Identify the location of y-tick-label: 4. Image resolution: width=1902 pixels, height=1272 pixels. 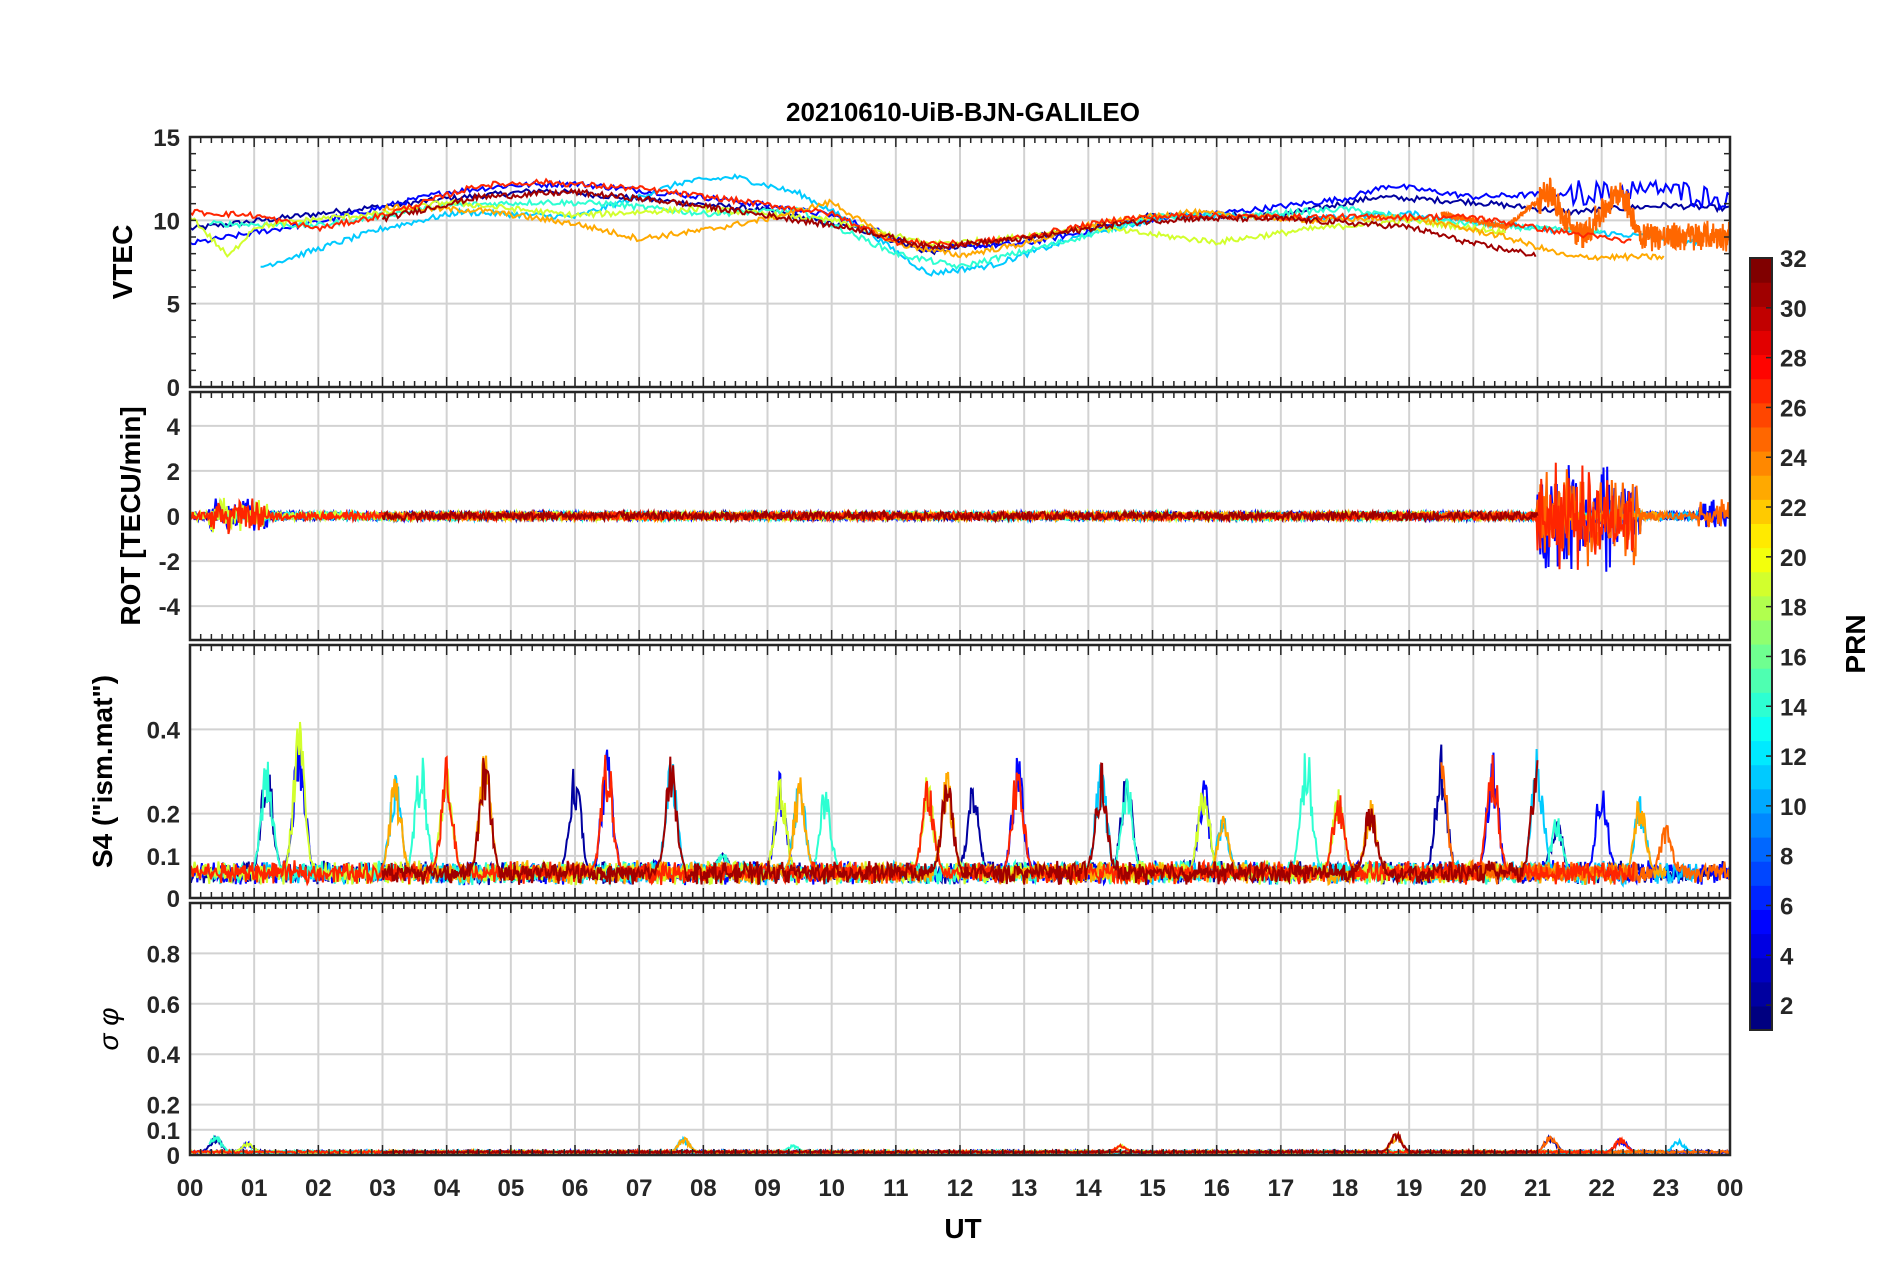
(174, 427).